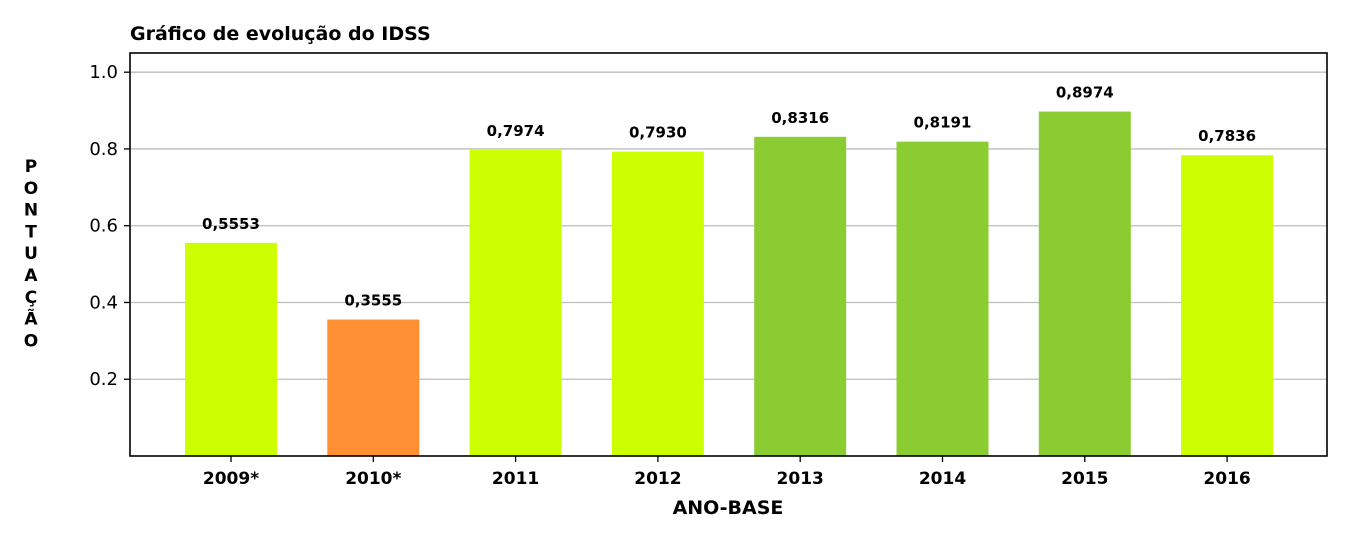  What do you see at coordinates (942, 479) in the screenshot?
I see `x-tick-label: 2014` at bounding box center [942, 479].